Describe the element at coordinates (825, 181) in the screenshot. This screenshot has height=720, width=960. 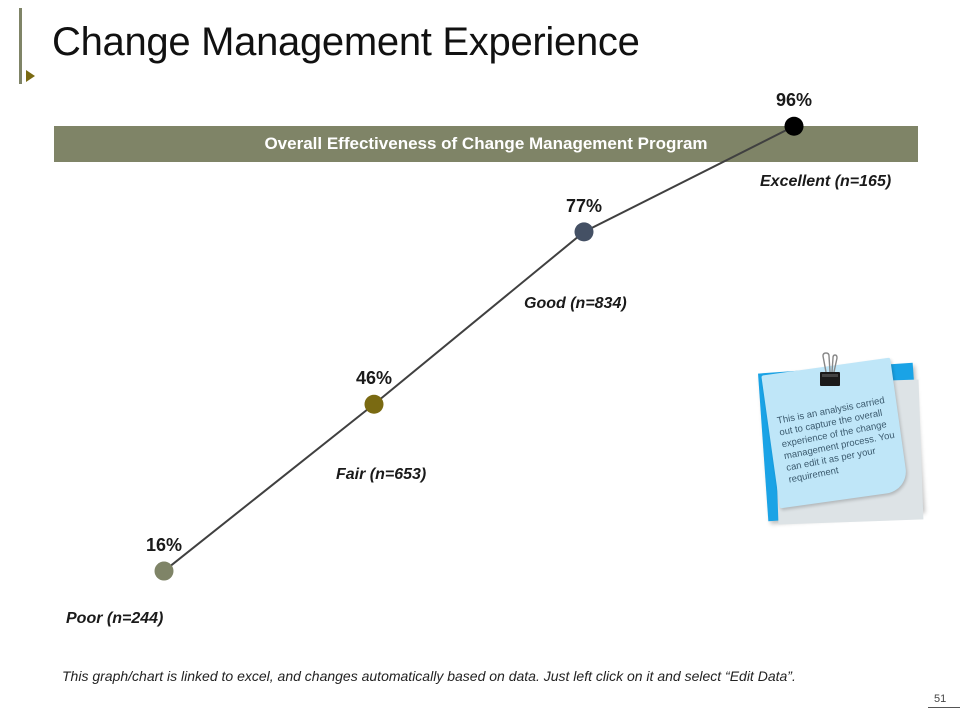
I see `category-label-4: Excellent (n=165)` at that location.